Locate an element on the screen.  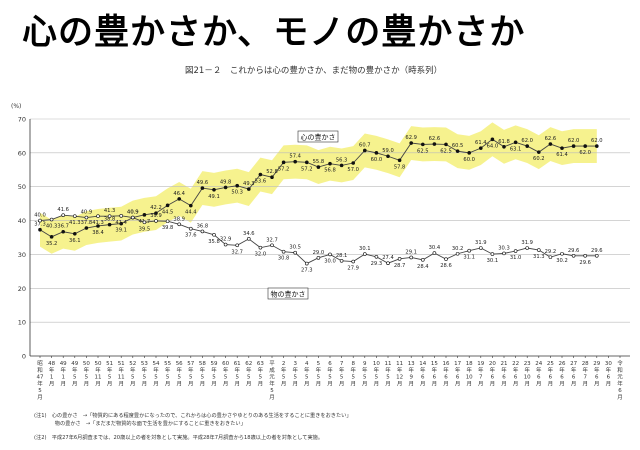
data-label: 30.2 is located at coordinates (562, 261).